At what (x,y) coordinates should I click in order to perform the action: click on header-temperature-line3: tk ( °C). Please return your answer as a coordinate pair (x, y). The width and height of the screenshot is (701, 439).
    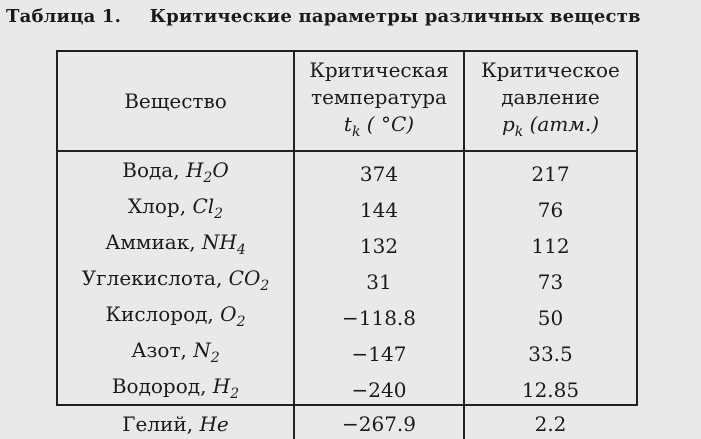
    Looking at the image, I should click on (379, 125).